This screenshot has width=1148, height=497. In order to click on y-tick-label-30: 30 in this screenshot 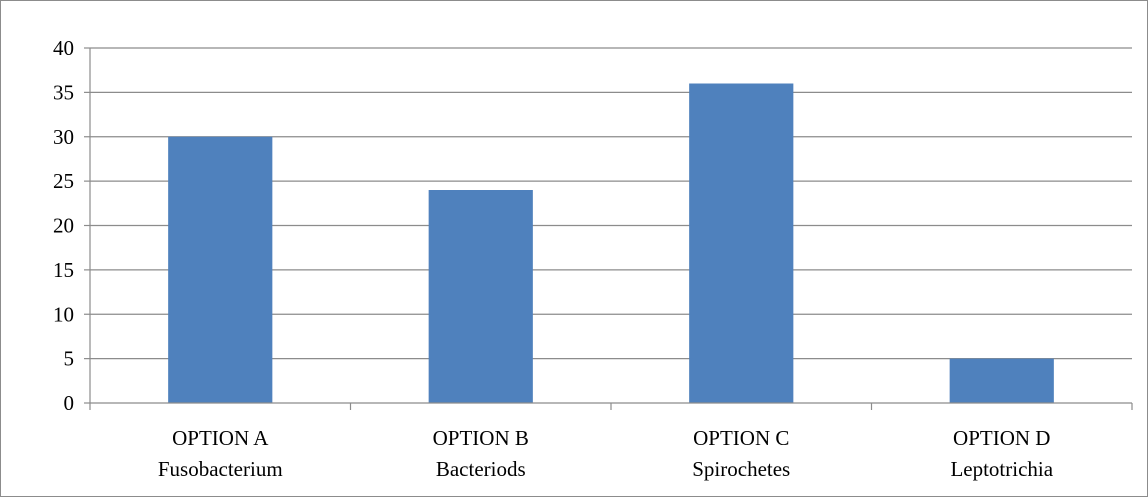, I will do `click(63, 137)`.